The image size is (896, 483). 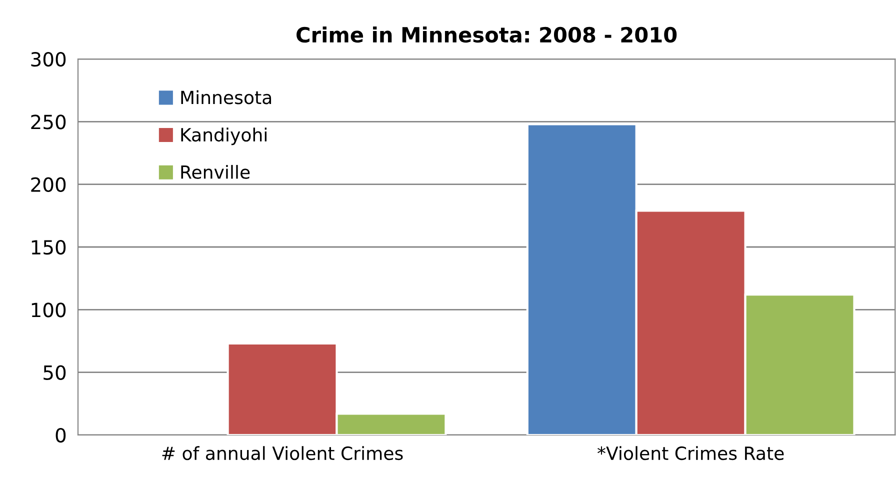 What do you see at coordinates (49, 310) in the screenshot?
I see `y-tick-label: 100` at bounding box center [49, 310].